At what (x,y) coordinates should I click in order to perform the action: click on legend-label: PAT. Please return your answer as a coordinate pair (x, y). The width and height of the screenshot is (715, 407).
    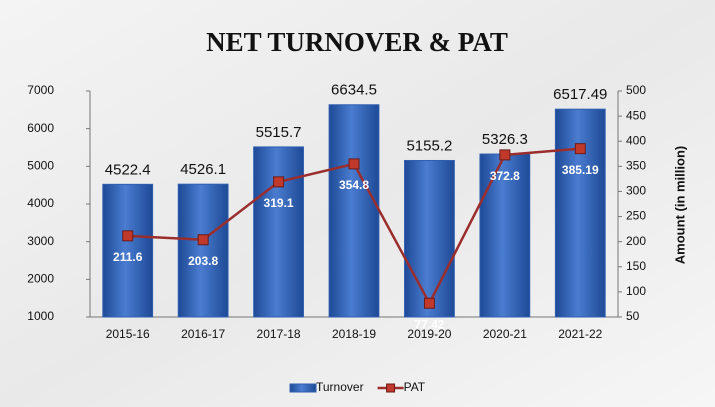
    Looking at the image, I should click on (415, 387).